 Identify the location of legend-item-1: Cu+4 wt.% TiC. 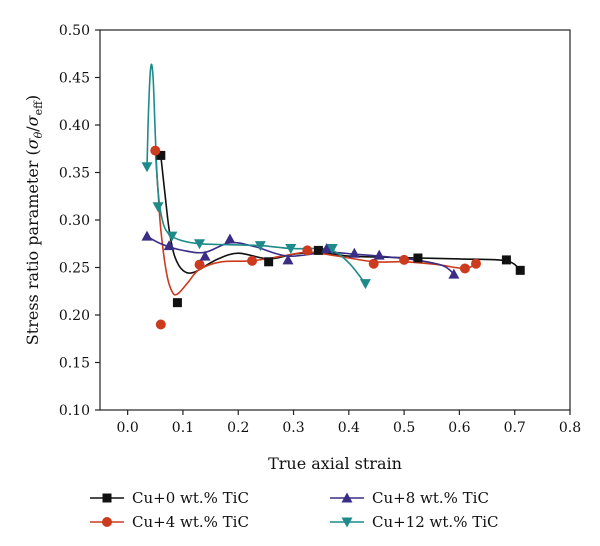
(169, 522).